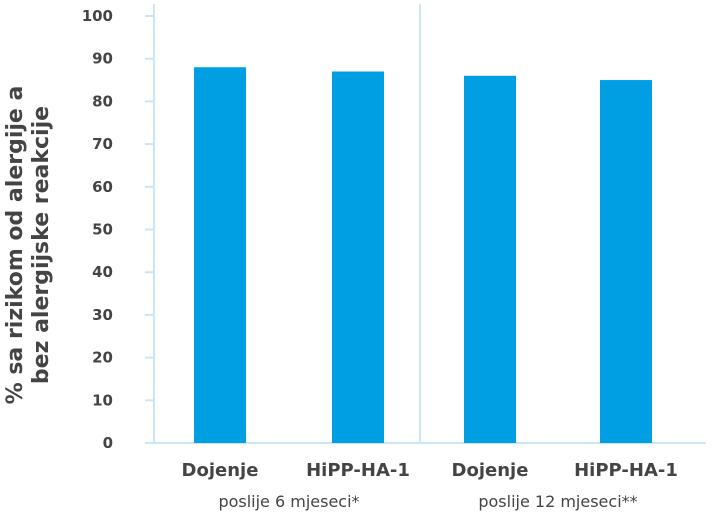  What do you see at coordinates (97, 16) in the screenshot?
I see `y-tick-label: 100` at bounding box center [97, 16].